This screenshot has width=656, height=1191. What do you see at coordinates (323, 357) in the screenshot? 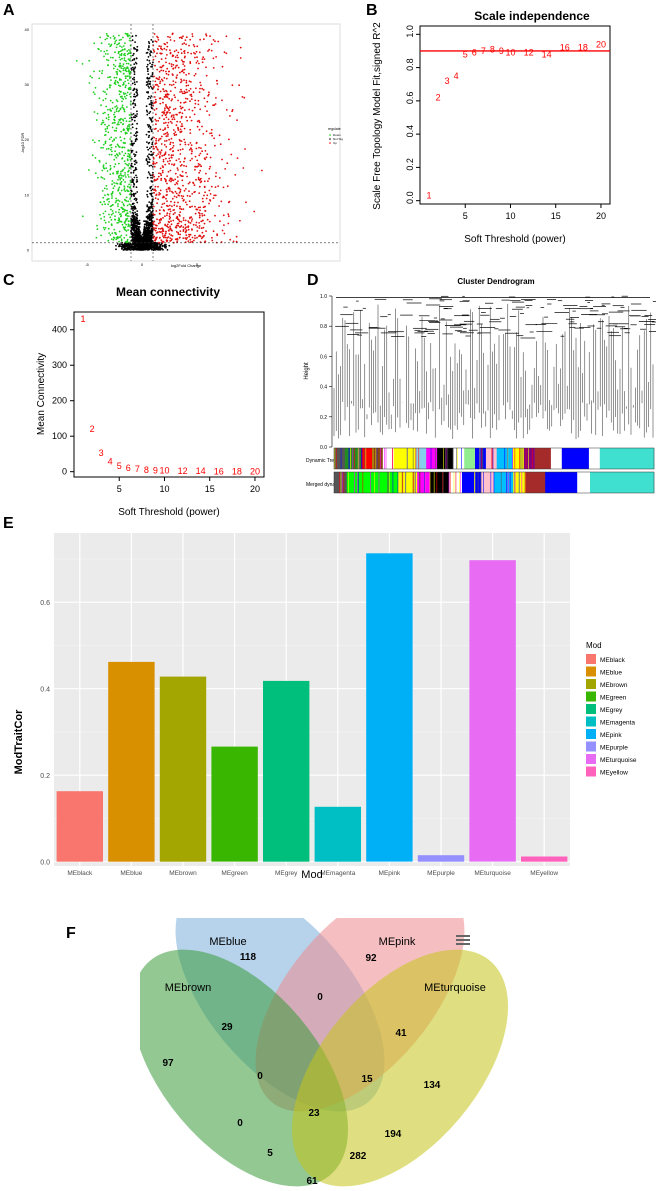
I see `y-tick-label: 0.6` at bounding box center [323, 357].